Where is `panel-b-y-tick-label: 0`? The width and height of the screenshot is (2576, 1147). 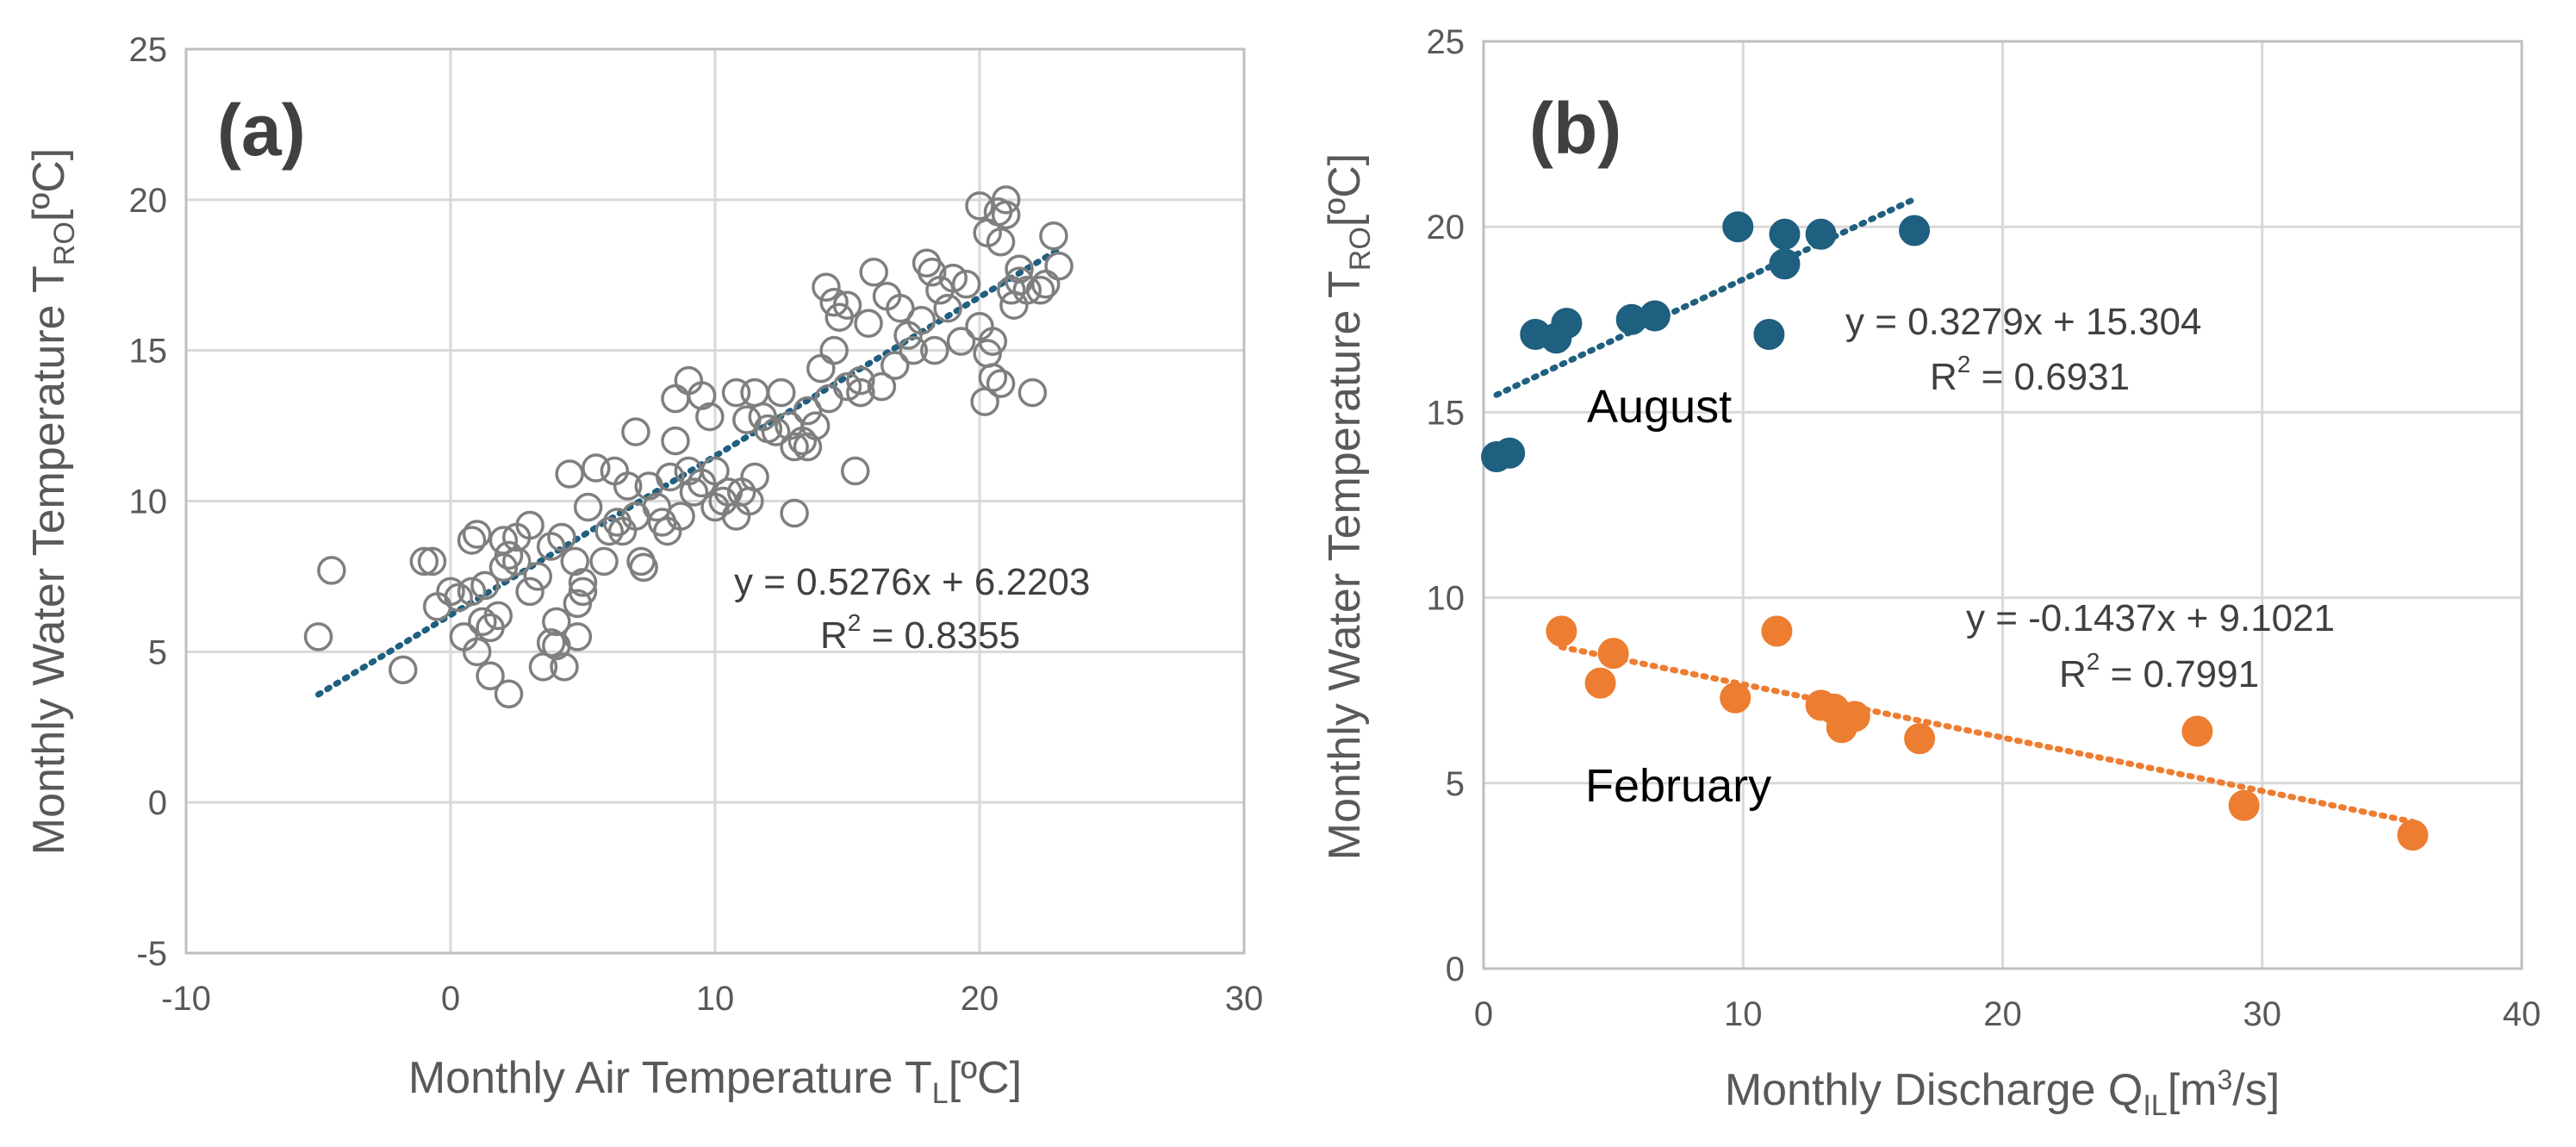 panel-b-y-tick-label: 0 is located at coordinates (1455, 969).